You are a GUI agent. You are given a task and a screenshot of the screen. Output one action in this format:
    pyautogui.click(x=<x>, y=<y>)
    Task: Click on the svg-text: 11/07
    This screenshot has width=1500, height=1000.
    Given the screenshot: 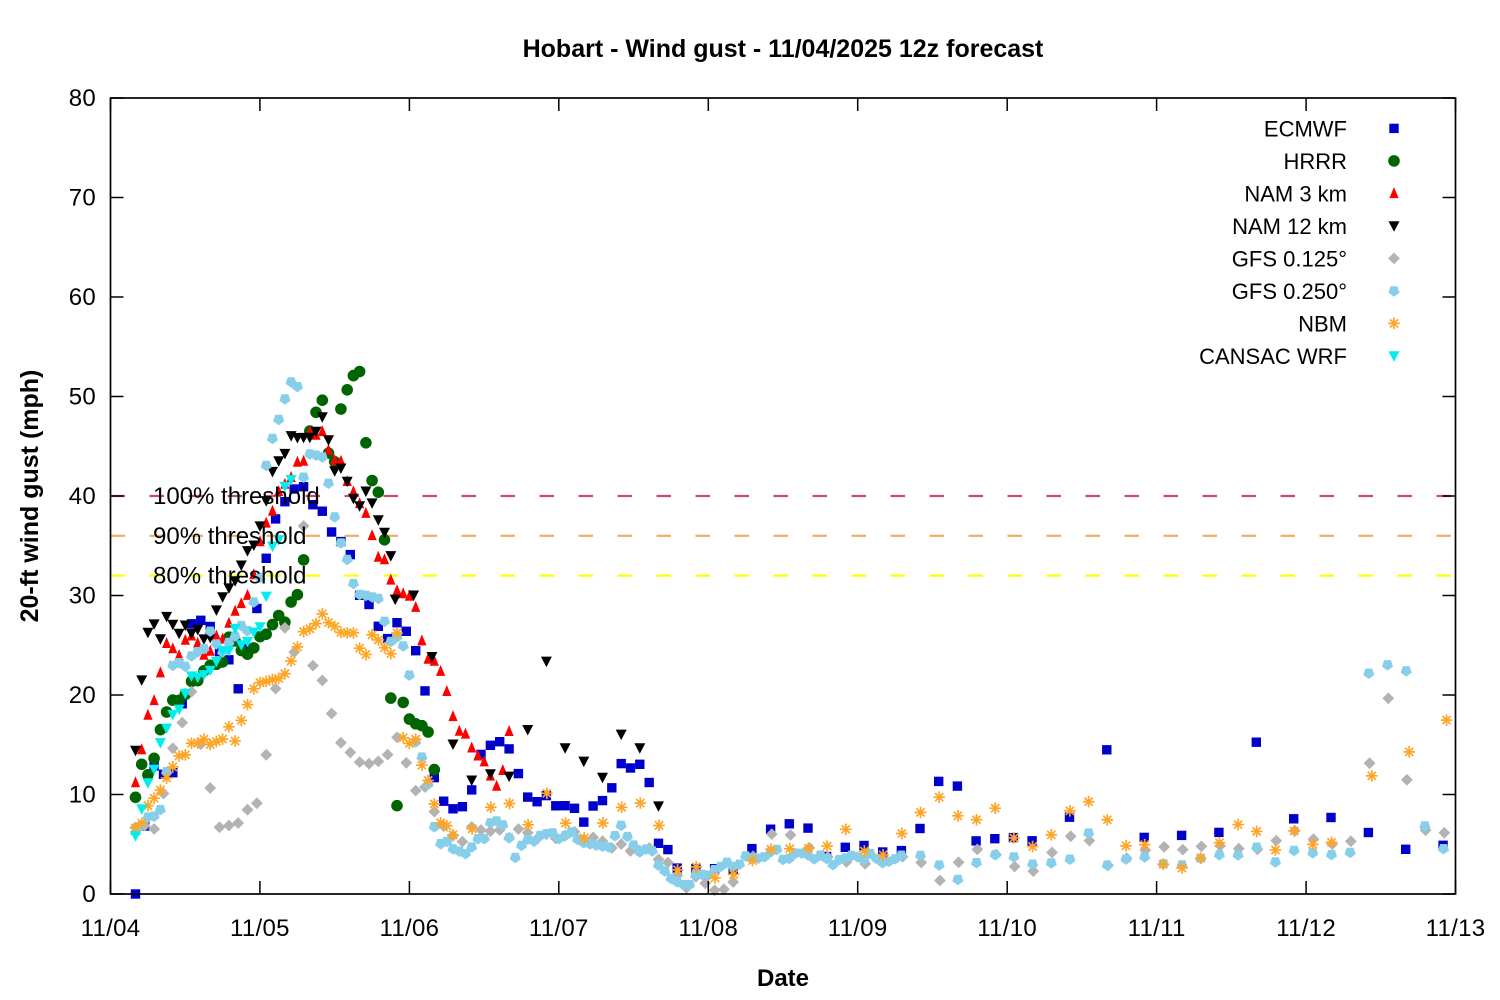 What is the action you would take?
    pyautogui.click(x=559, y=928)
    